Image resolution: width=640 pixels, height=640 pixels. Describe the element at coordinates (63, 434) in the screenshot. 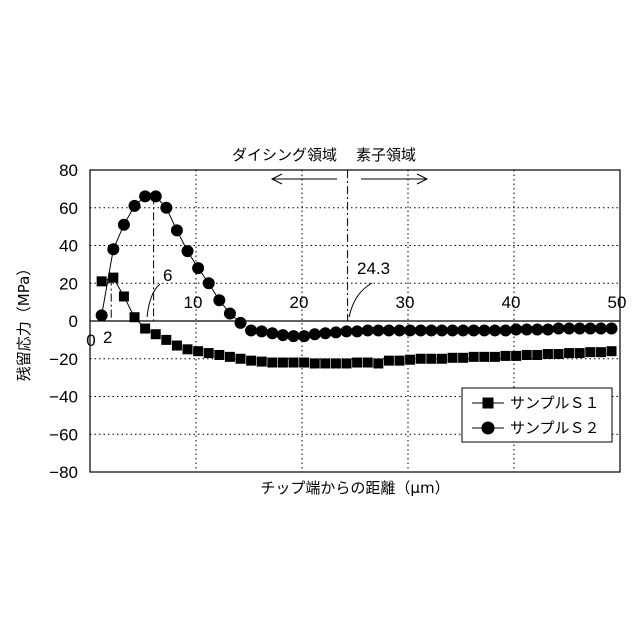

I see `y-tick-label: −60` at that location.